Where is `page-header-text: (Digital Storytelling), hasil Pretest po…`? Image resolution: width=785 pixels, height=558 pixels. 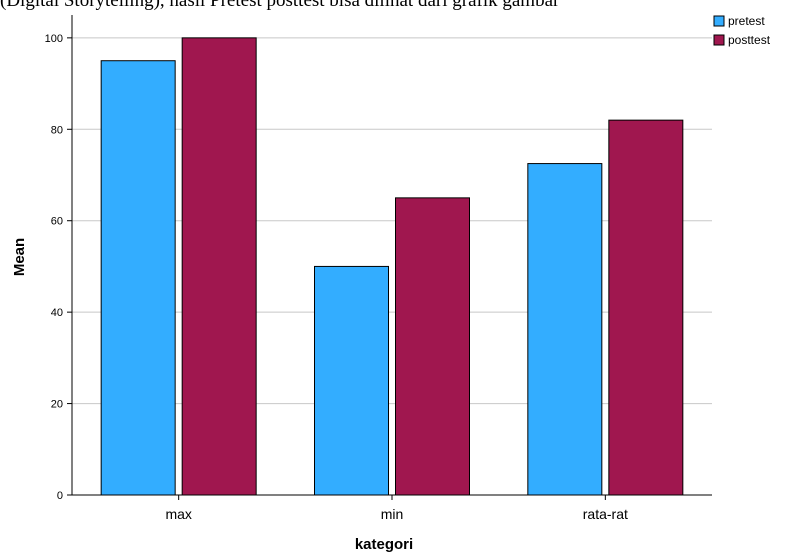
page-header-text: (Digital Storytelling), hasil Pretest po… is located at coordinates (280, 5).